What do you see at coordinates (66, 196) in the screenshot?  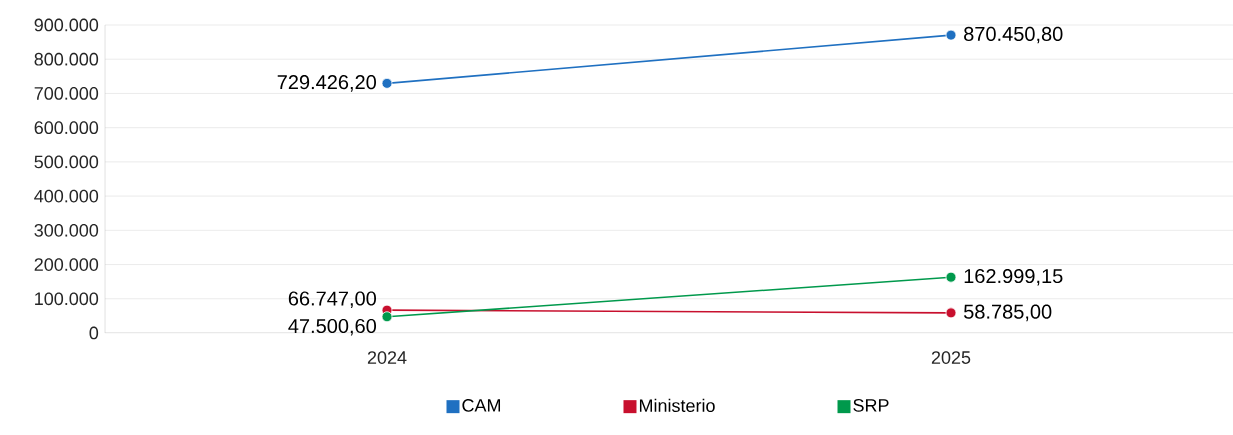 I see `y-tick-label: 400.000` at bounding box center [66, 196].